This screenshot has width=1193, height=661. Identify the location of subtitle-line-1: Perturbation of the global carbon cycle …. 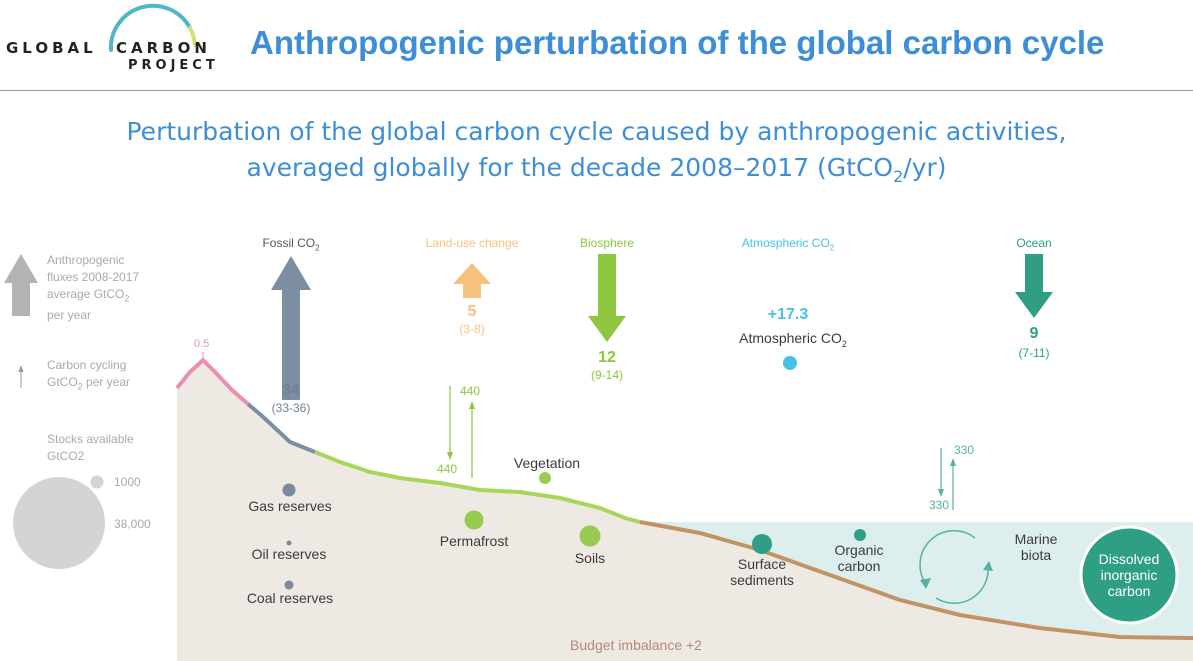
(596, 131).